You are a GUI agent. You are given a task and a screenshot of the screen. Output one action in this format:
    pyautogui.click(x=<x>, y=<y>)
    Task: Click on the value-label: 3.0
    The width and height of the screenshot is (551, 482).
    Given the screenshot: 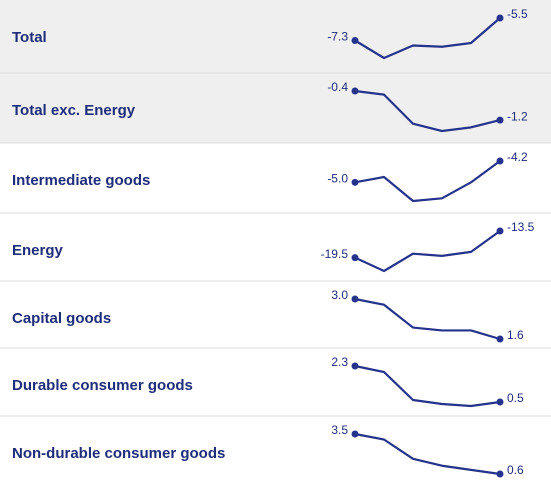 What is the action you would take?
    pyautogui.click(x=339, y=295)
    